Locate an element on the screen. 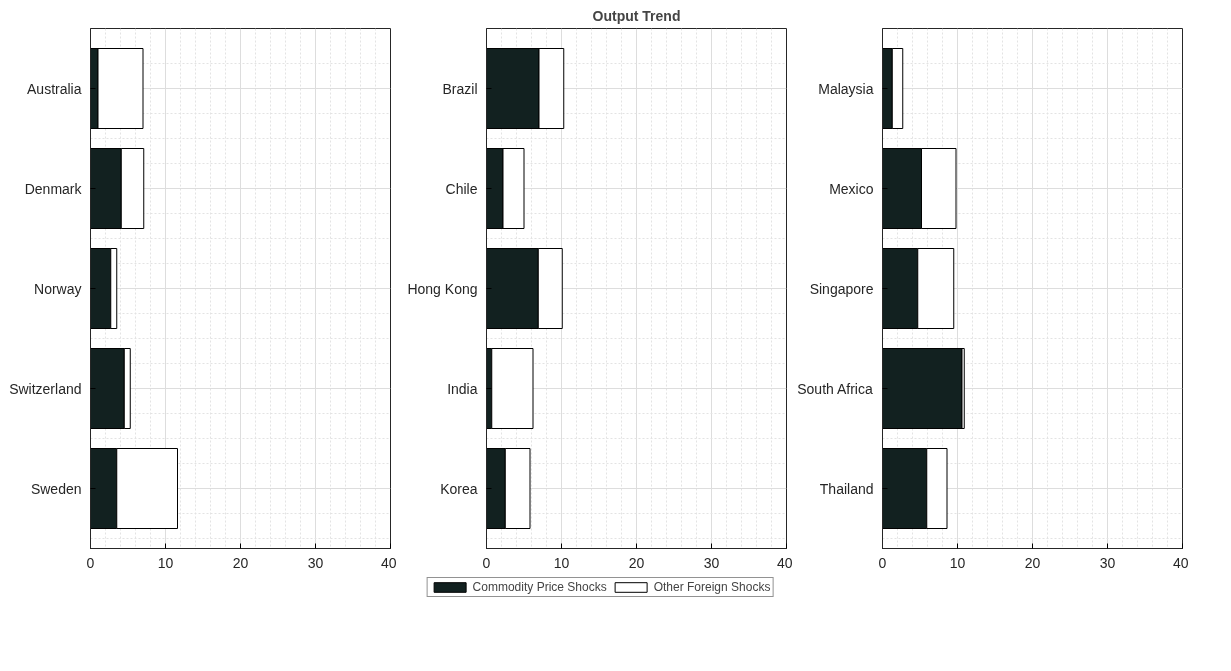 The image size is (1231, 671). y-tick-label: Chile is located at coordinates (461, 188).